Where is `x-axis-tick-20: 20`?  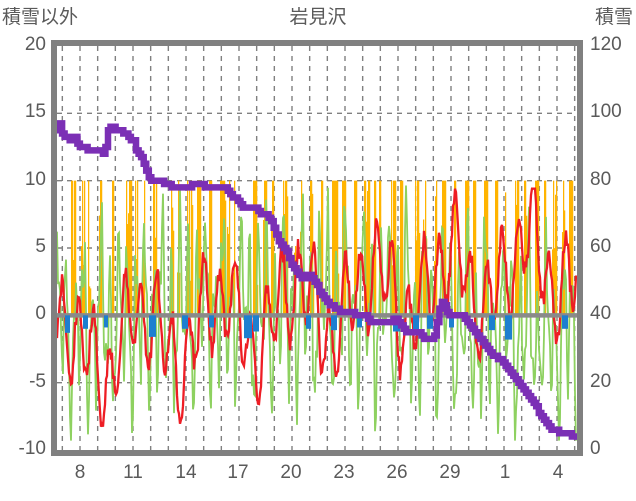
x-axis-tick-20: 20 is located at coordinates (291, 472).